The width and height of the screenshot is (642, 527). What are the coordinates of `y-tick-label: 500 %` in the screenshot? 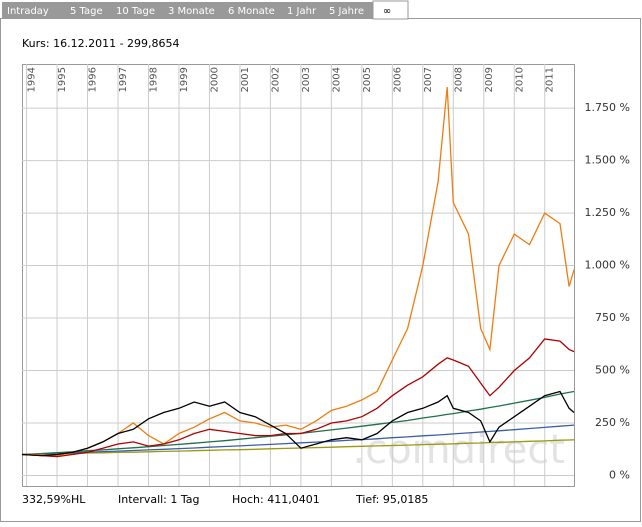 It's located at (612, 370).